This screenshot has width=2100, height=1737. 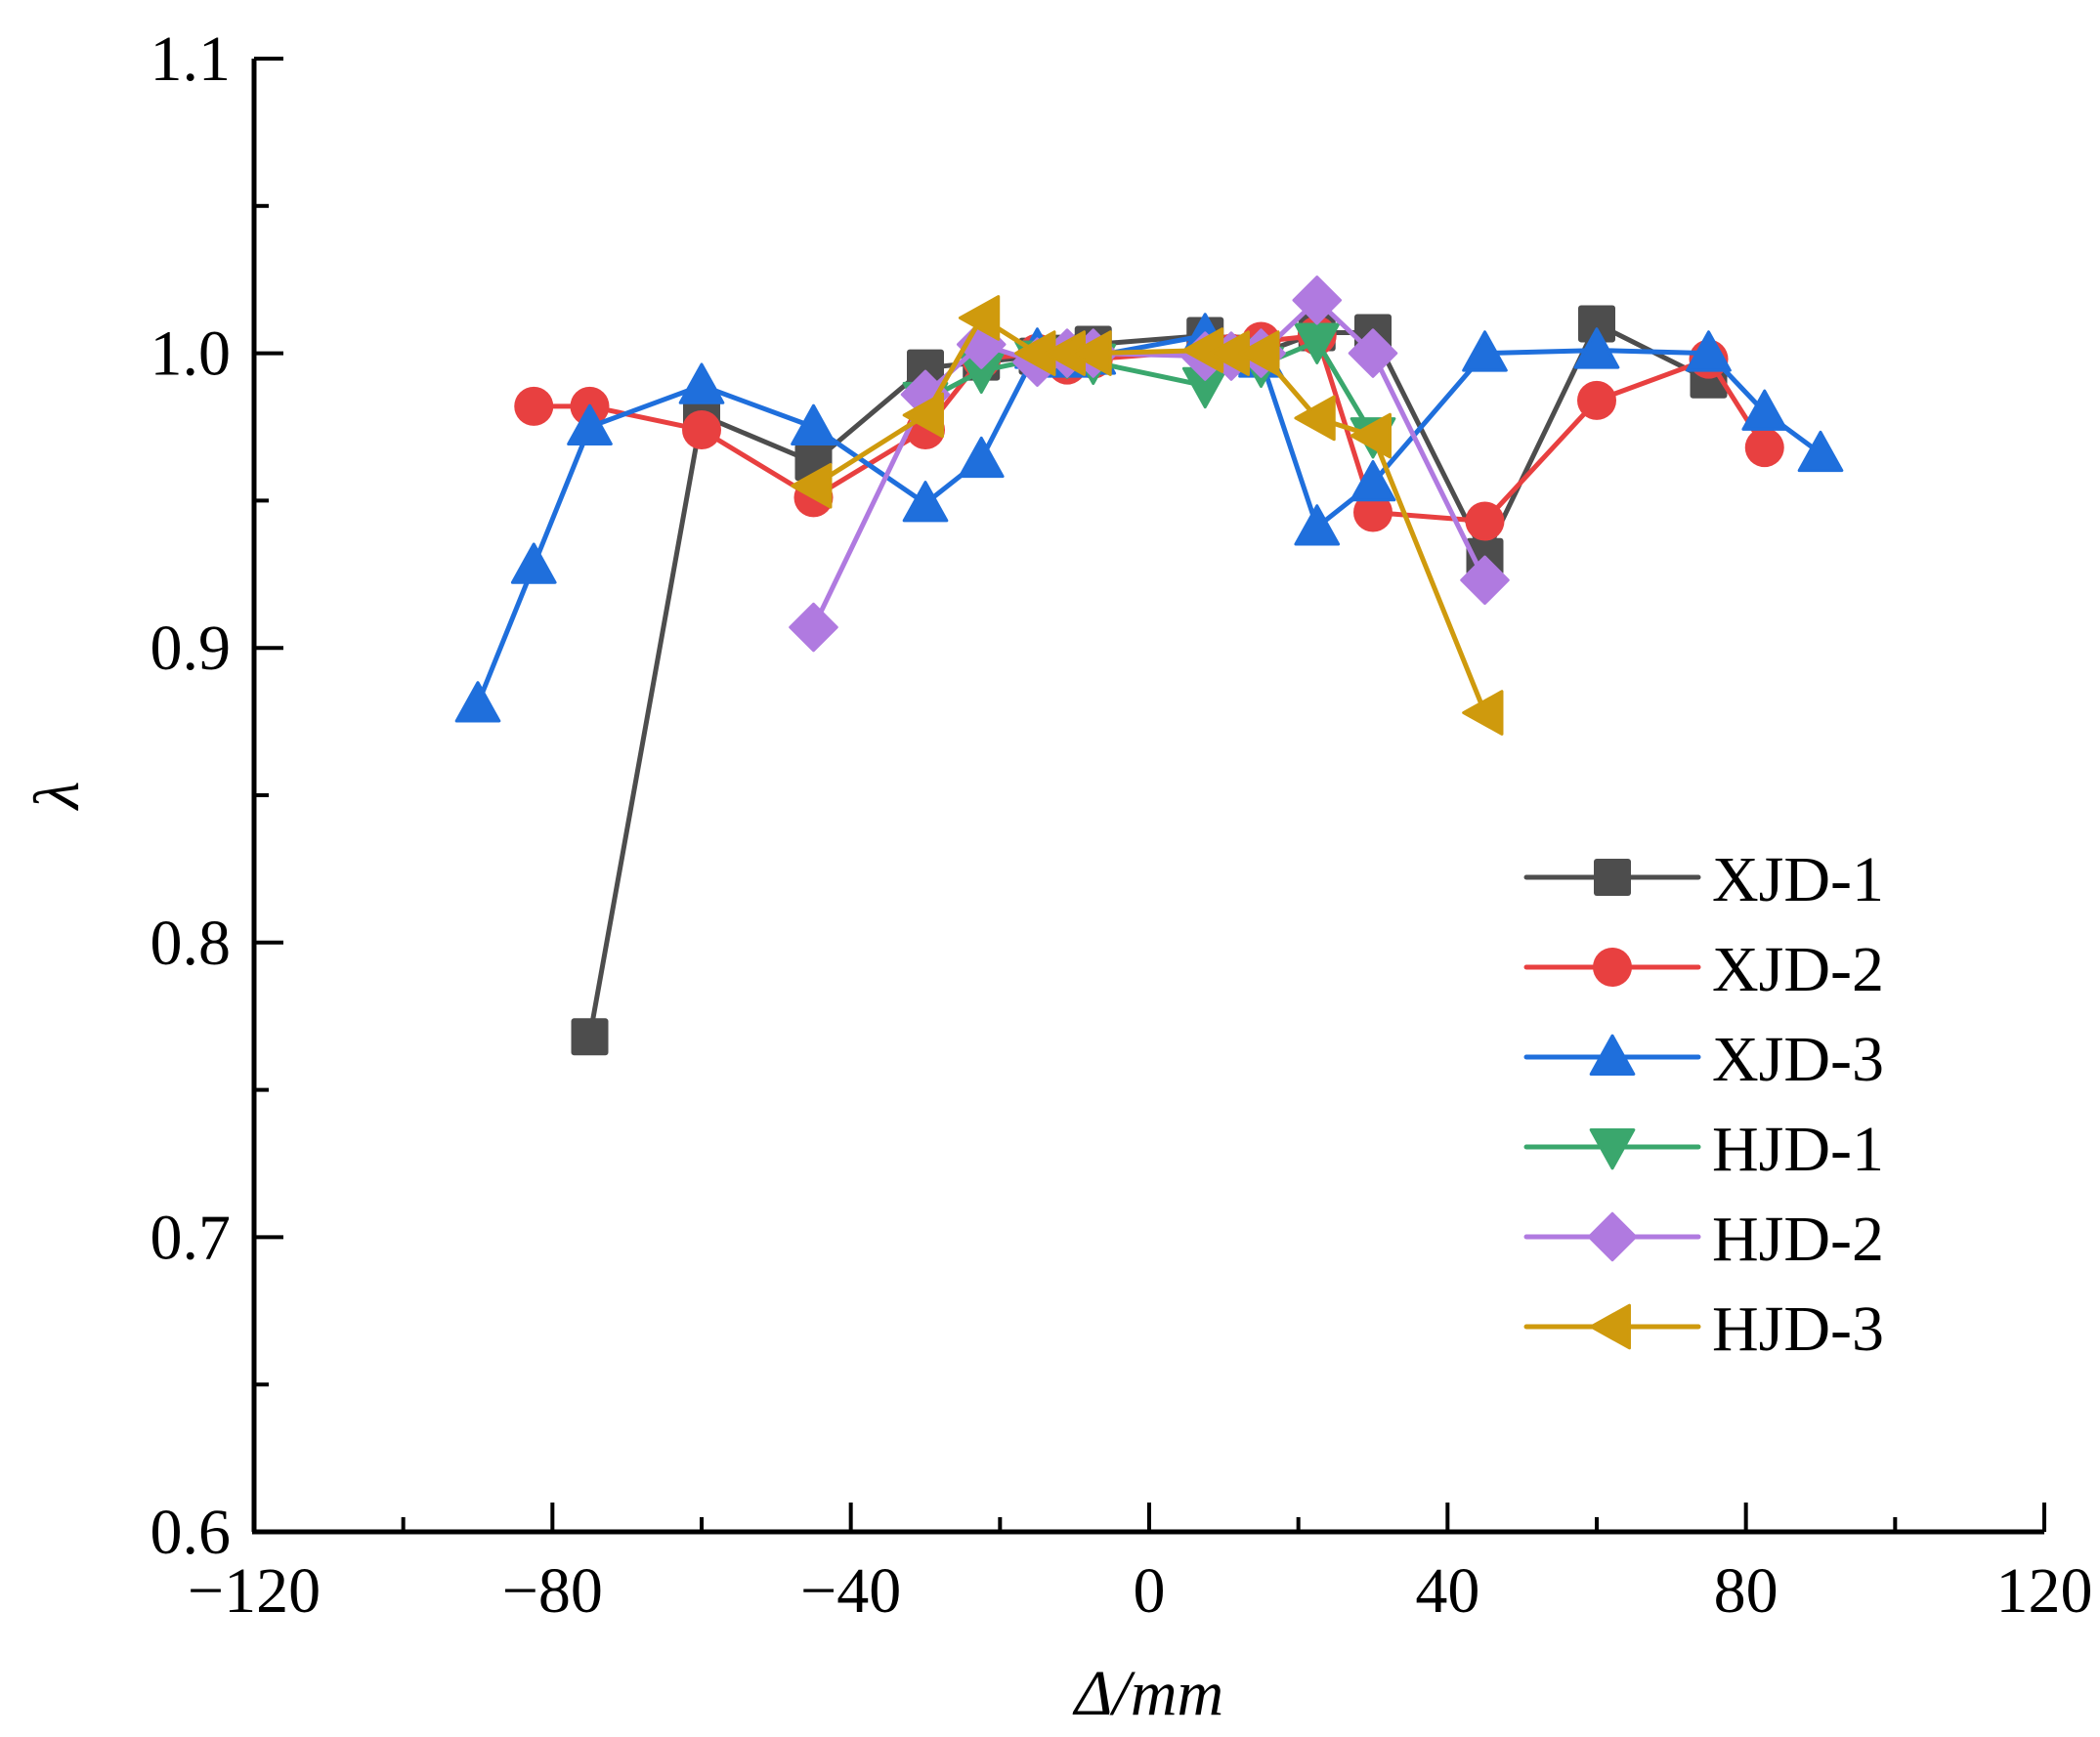 What do you see at coordinates (2045, 1591) in the screenshot?
I see `x-tick-label: 120` at bounding box center [2045, 1591].